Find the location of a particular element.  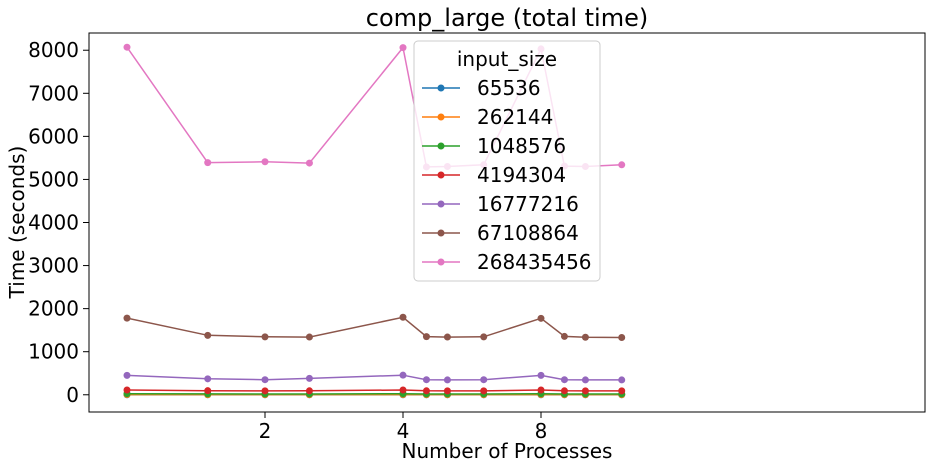

legend-item: 4194304 is located at coordinates (494, 175).